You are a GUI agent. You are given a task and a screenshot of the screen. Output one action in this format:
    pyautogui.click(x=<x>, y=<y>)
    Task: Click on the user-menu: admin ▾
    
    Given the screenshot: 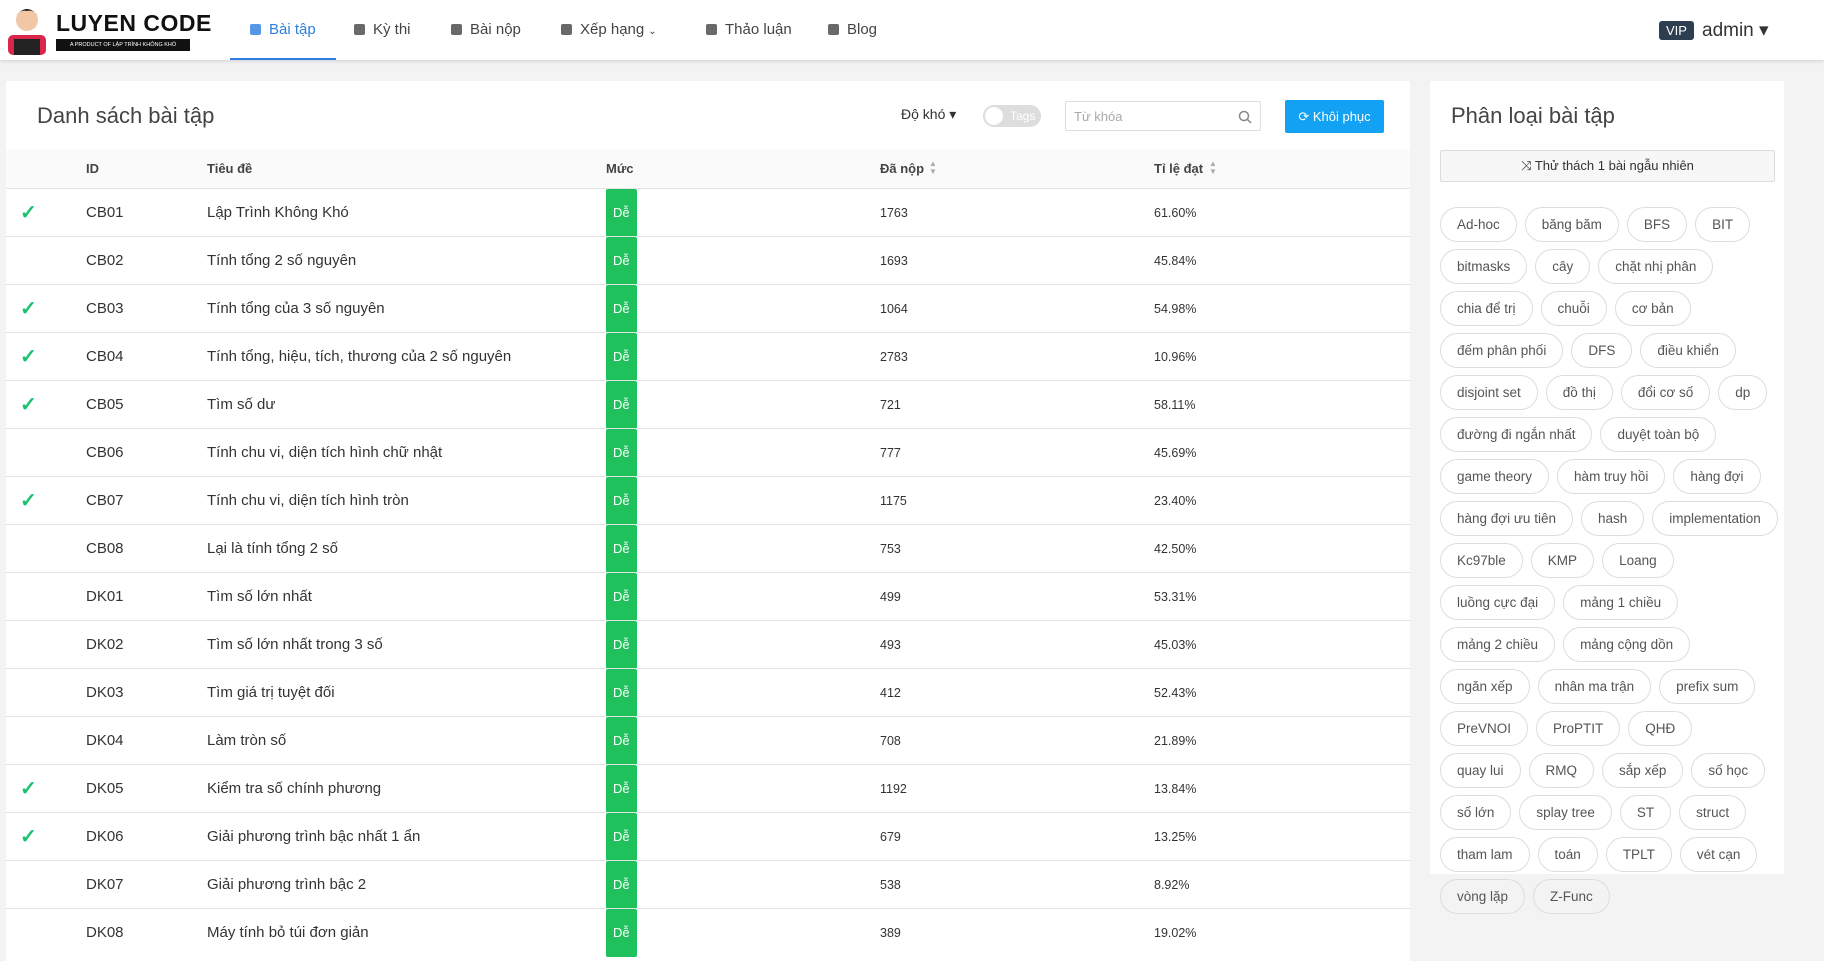 What is the action you would take?
    pyautogui.click(x=1735, y=30)
    